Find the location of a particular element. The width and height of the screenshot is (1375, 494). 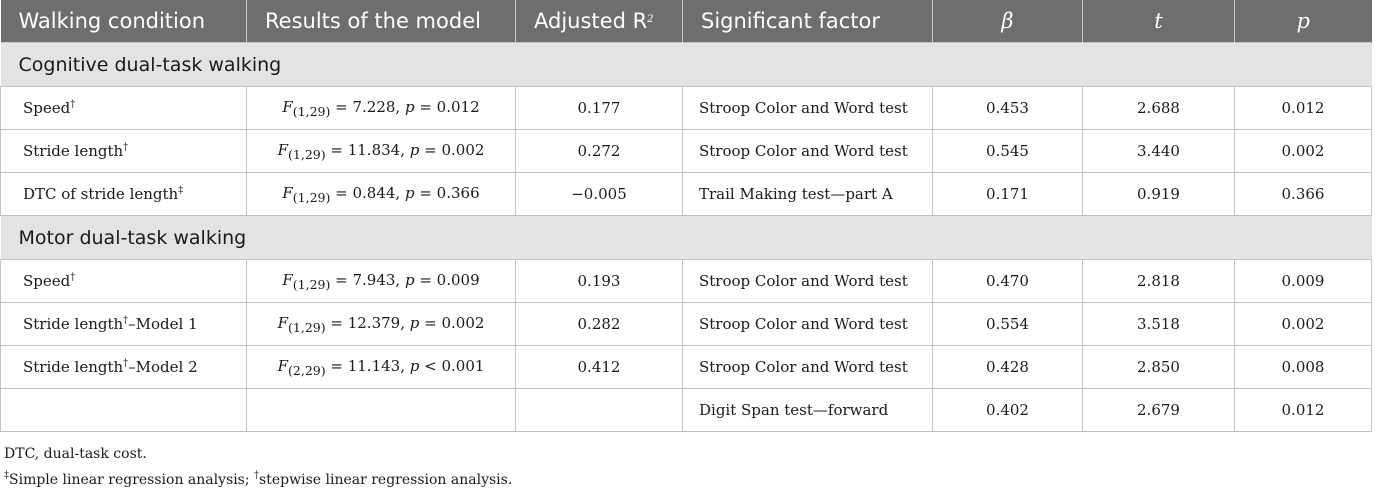

cell-significant-factor: Trail Making test—part A is located at coordinates (807, 194).